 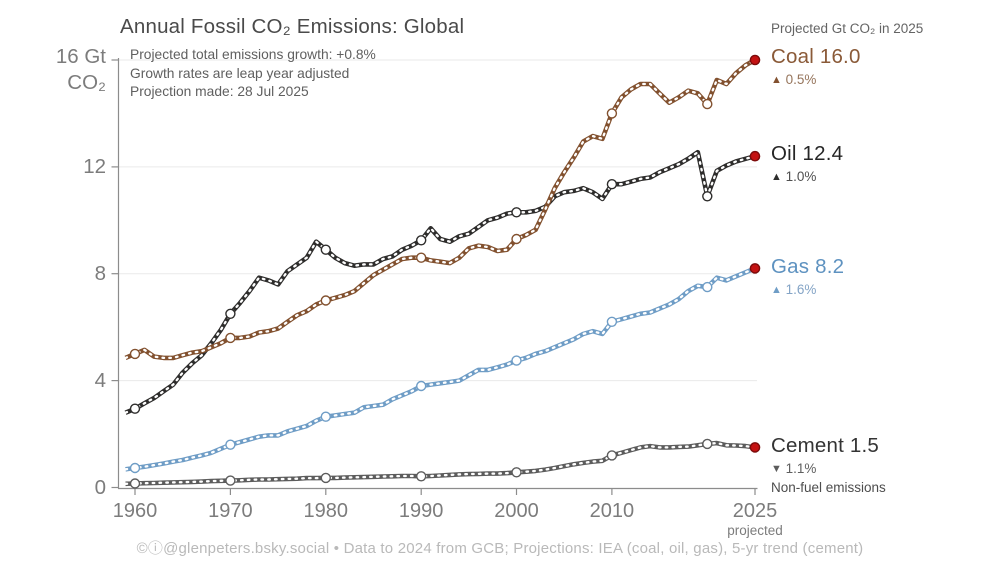 I want to click on x-axis-projected-label: projected, so click(x=755, y=530).